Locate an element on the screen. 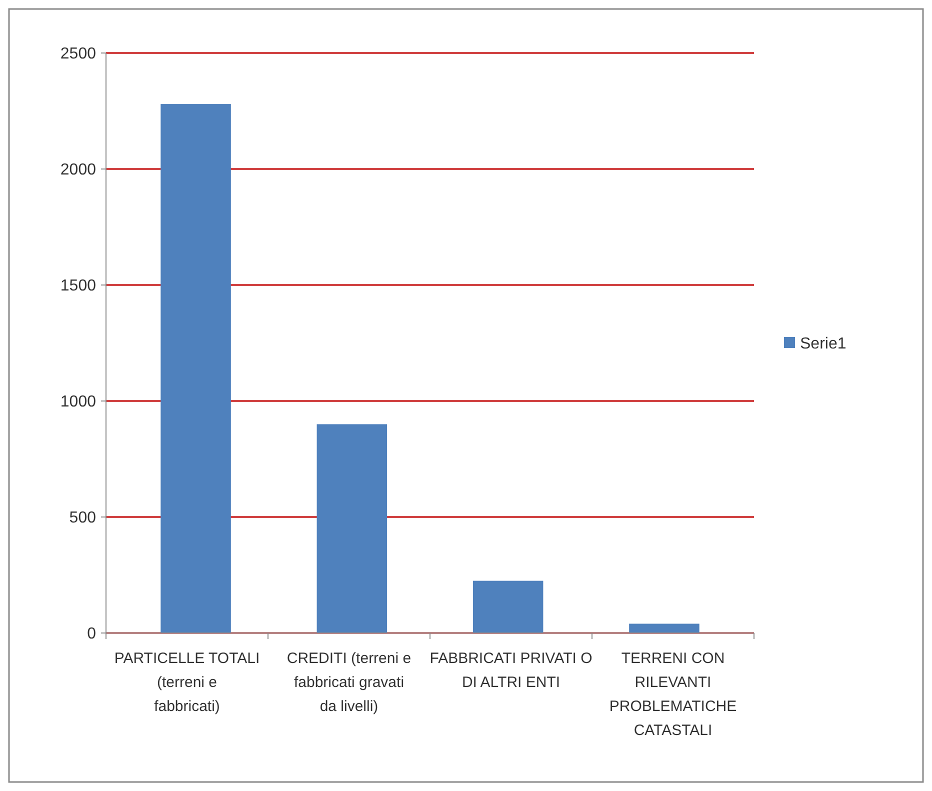 This screenshot has width=932, height=791. x-tick-label: PARTICELLE TOTALI (terreni e fabbricati) is located at coordinates (187, 682).